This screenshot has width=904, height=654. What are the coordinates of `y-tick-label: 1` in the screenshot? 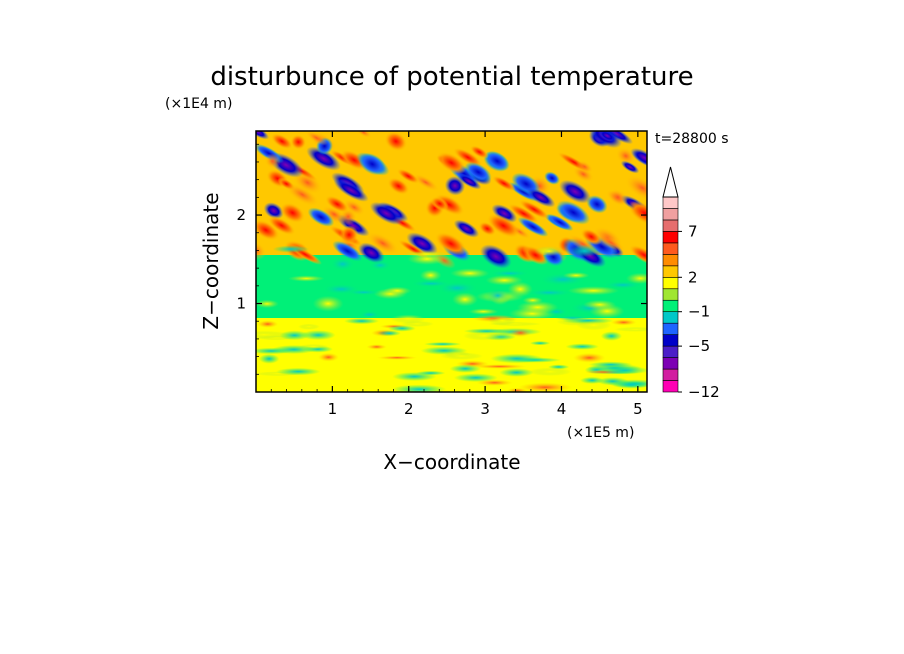 It's located at (241, 304).